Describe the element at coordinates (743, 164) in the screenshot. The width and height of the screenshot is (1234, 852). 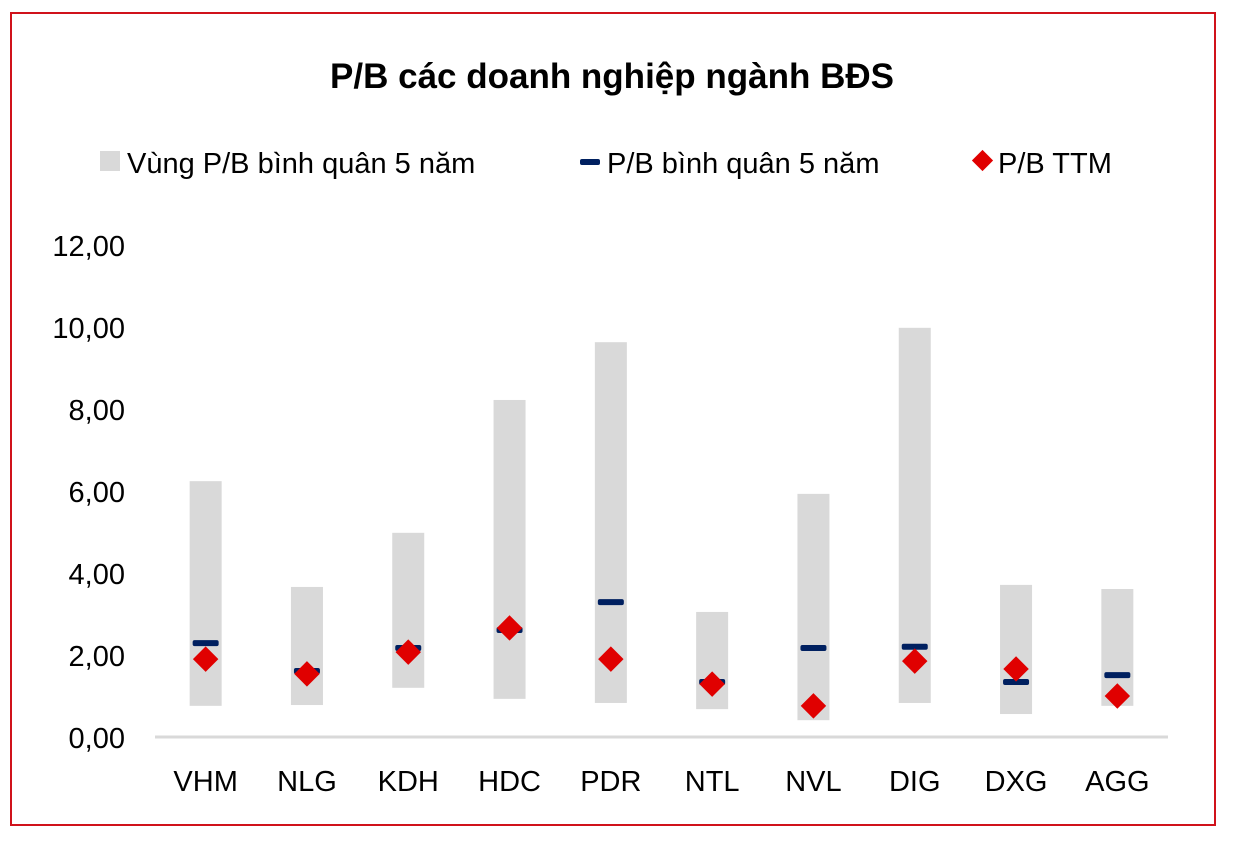
I see `legend-label-mean: P/B bình quân 5 năm` at that location.